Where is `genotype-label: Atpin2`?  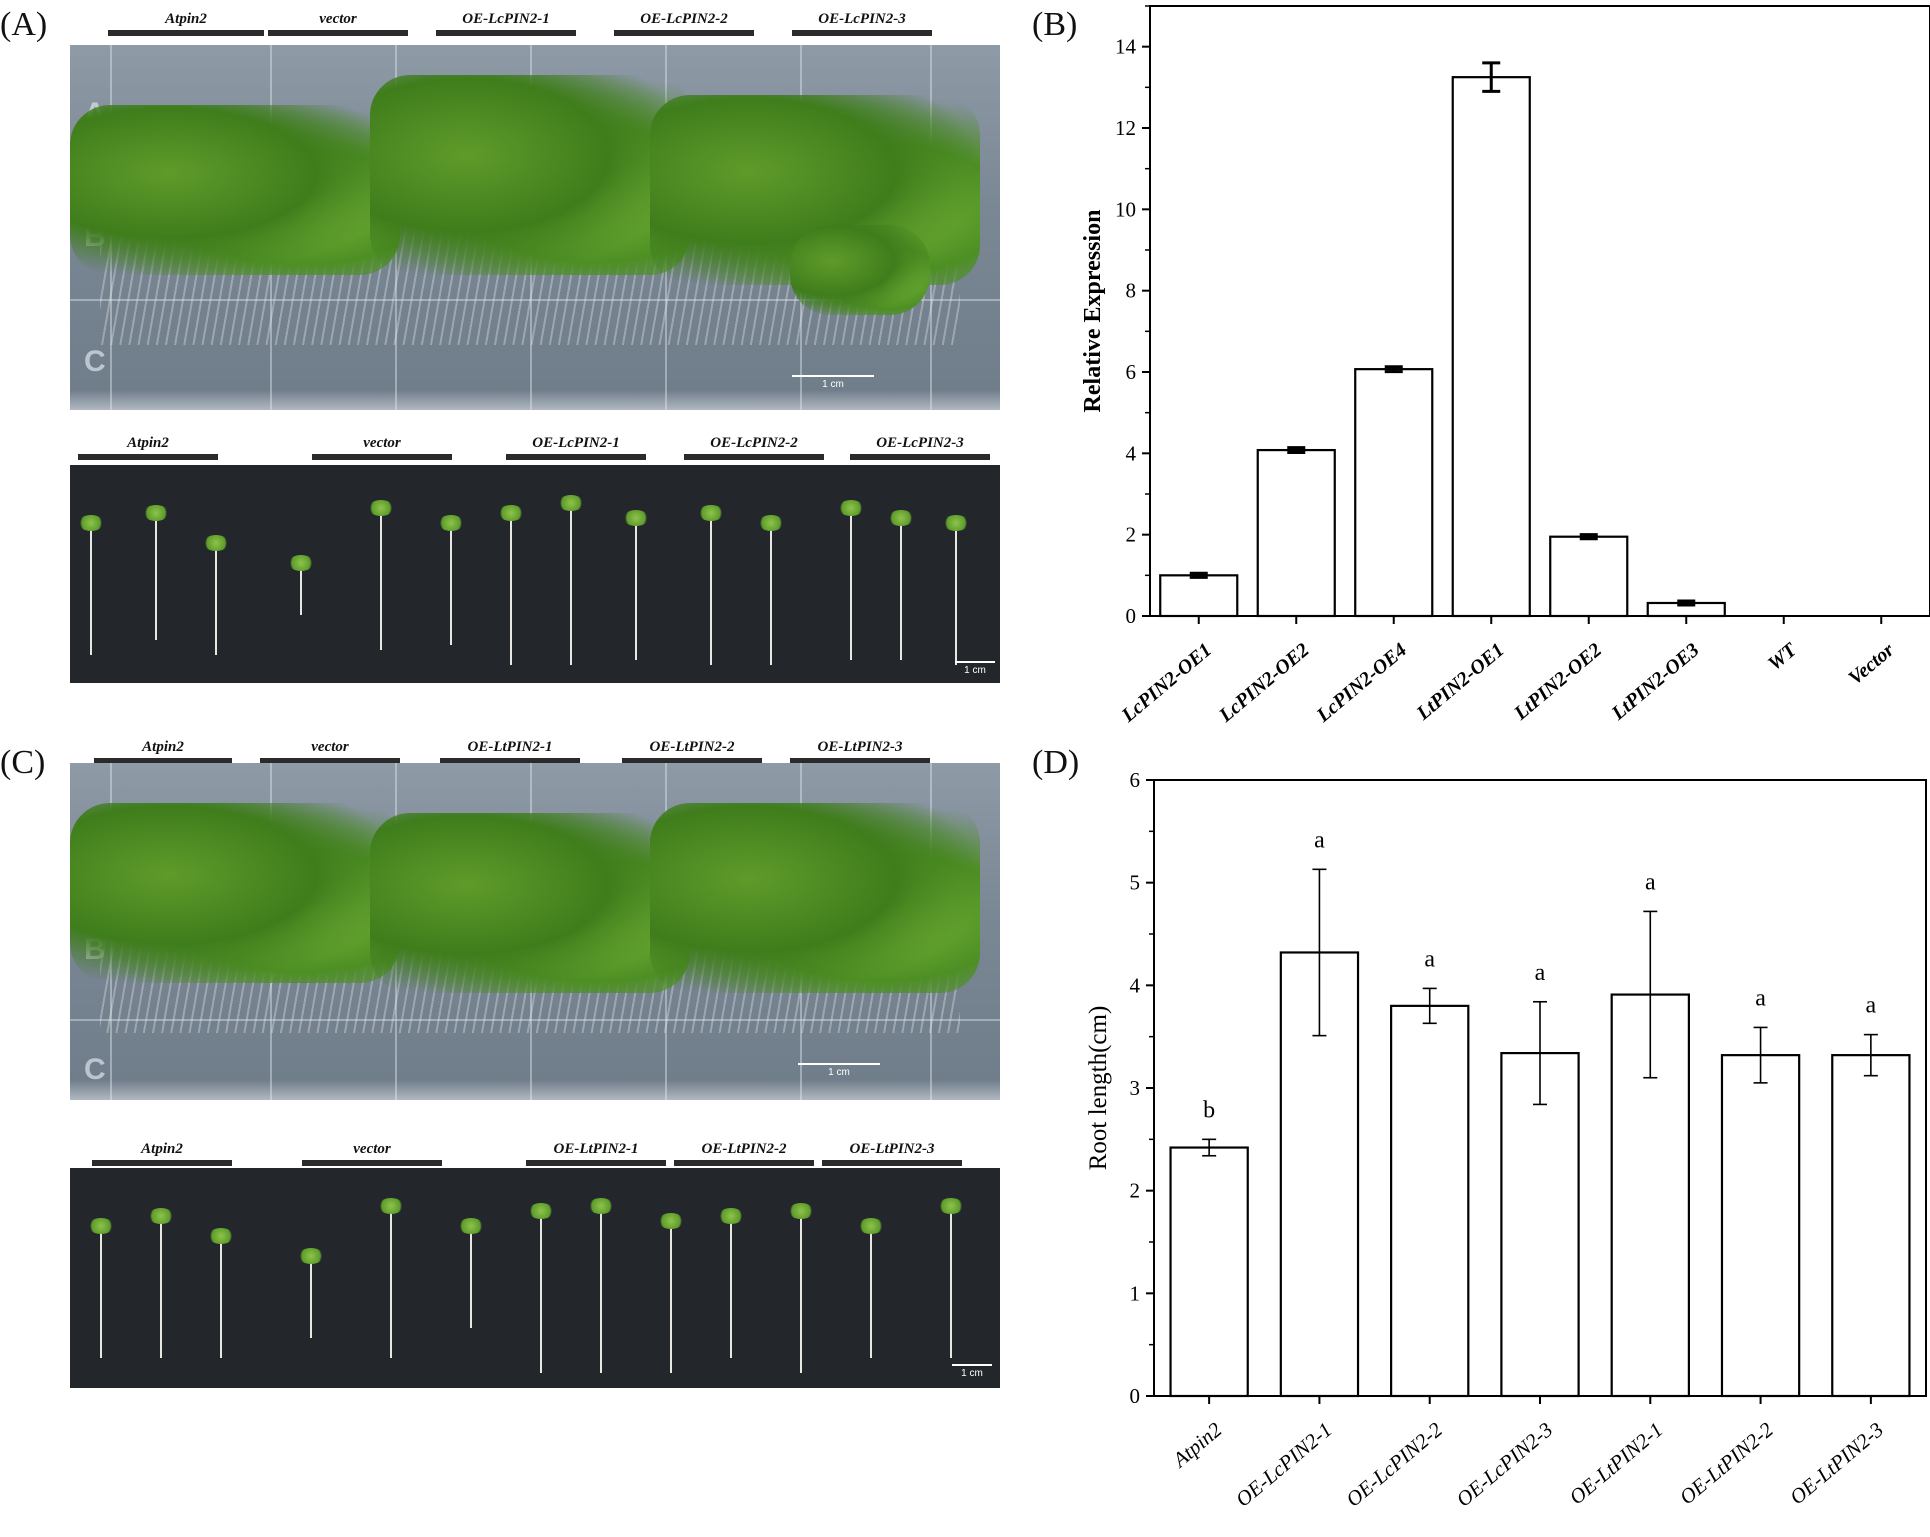 genotype-label: Atpin2 is located at coordinates (186, 19).